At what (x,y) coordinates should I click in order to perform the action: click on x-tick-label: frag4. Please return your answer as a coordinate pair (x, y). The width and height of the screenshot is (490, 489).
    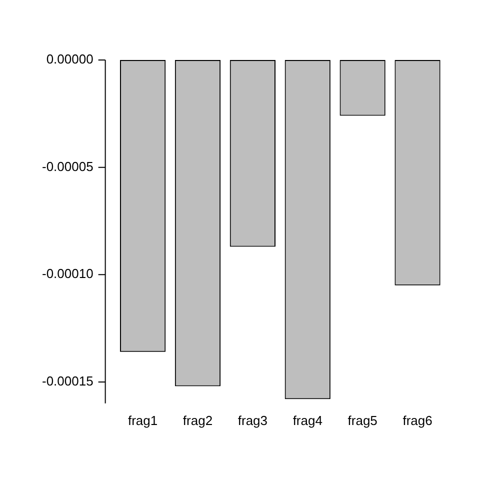
    Looking at the image, I should click on (307, 420).